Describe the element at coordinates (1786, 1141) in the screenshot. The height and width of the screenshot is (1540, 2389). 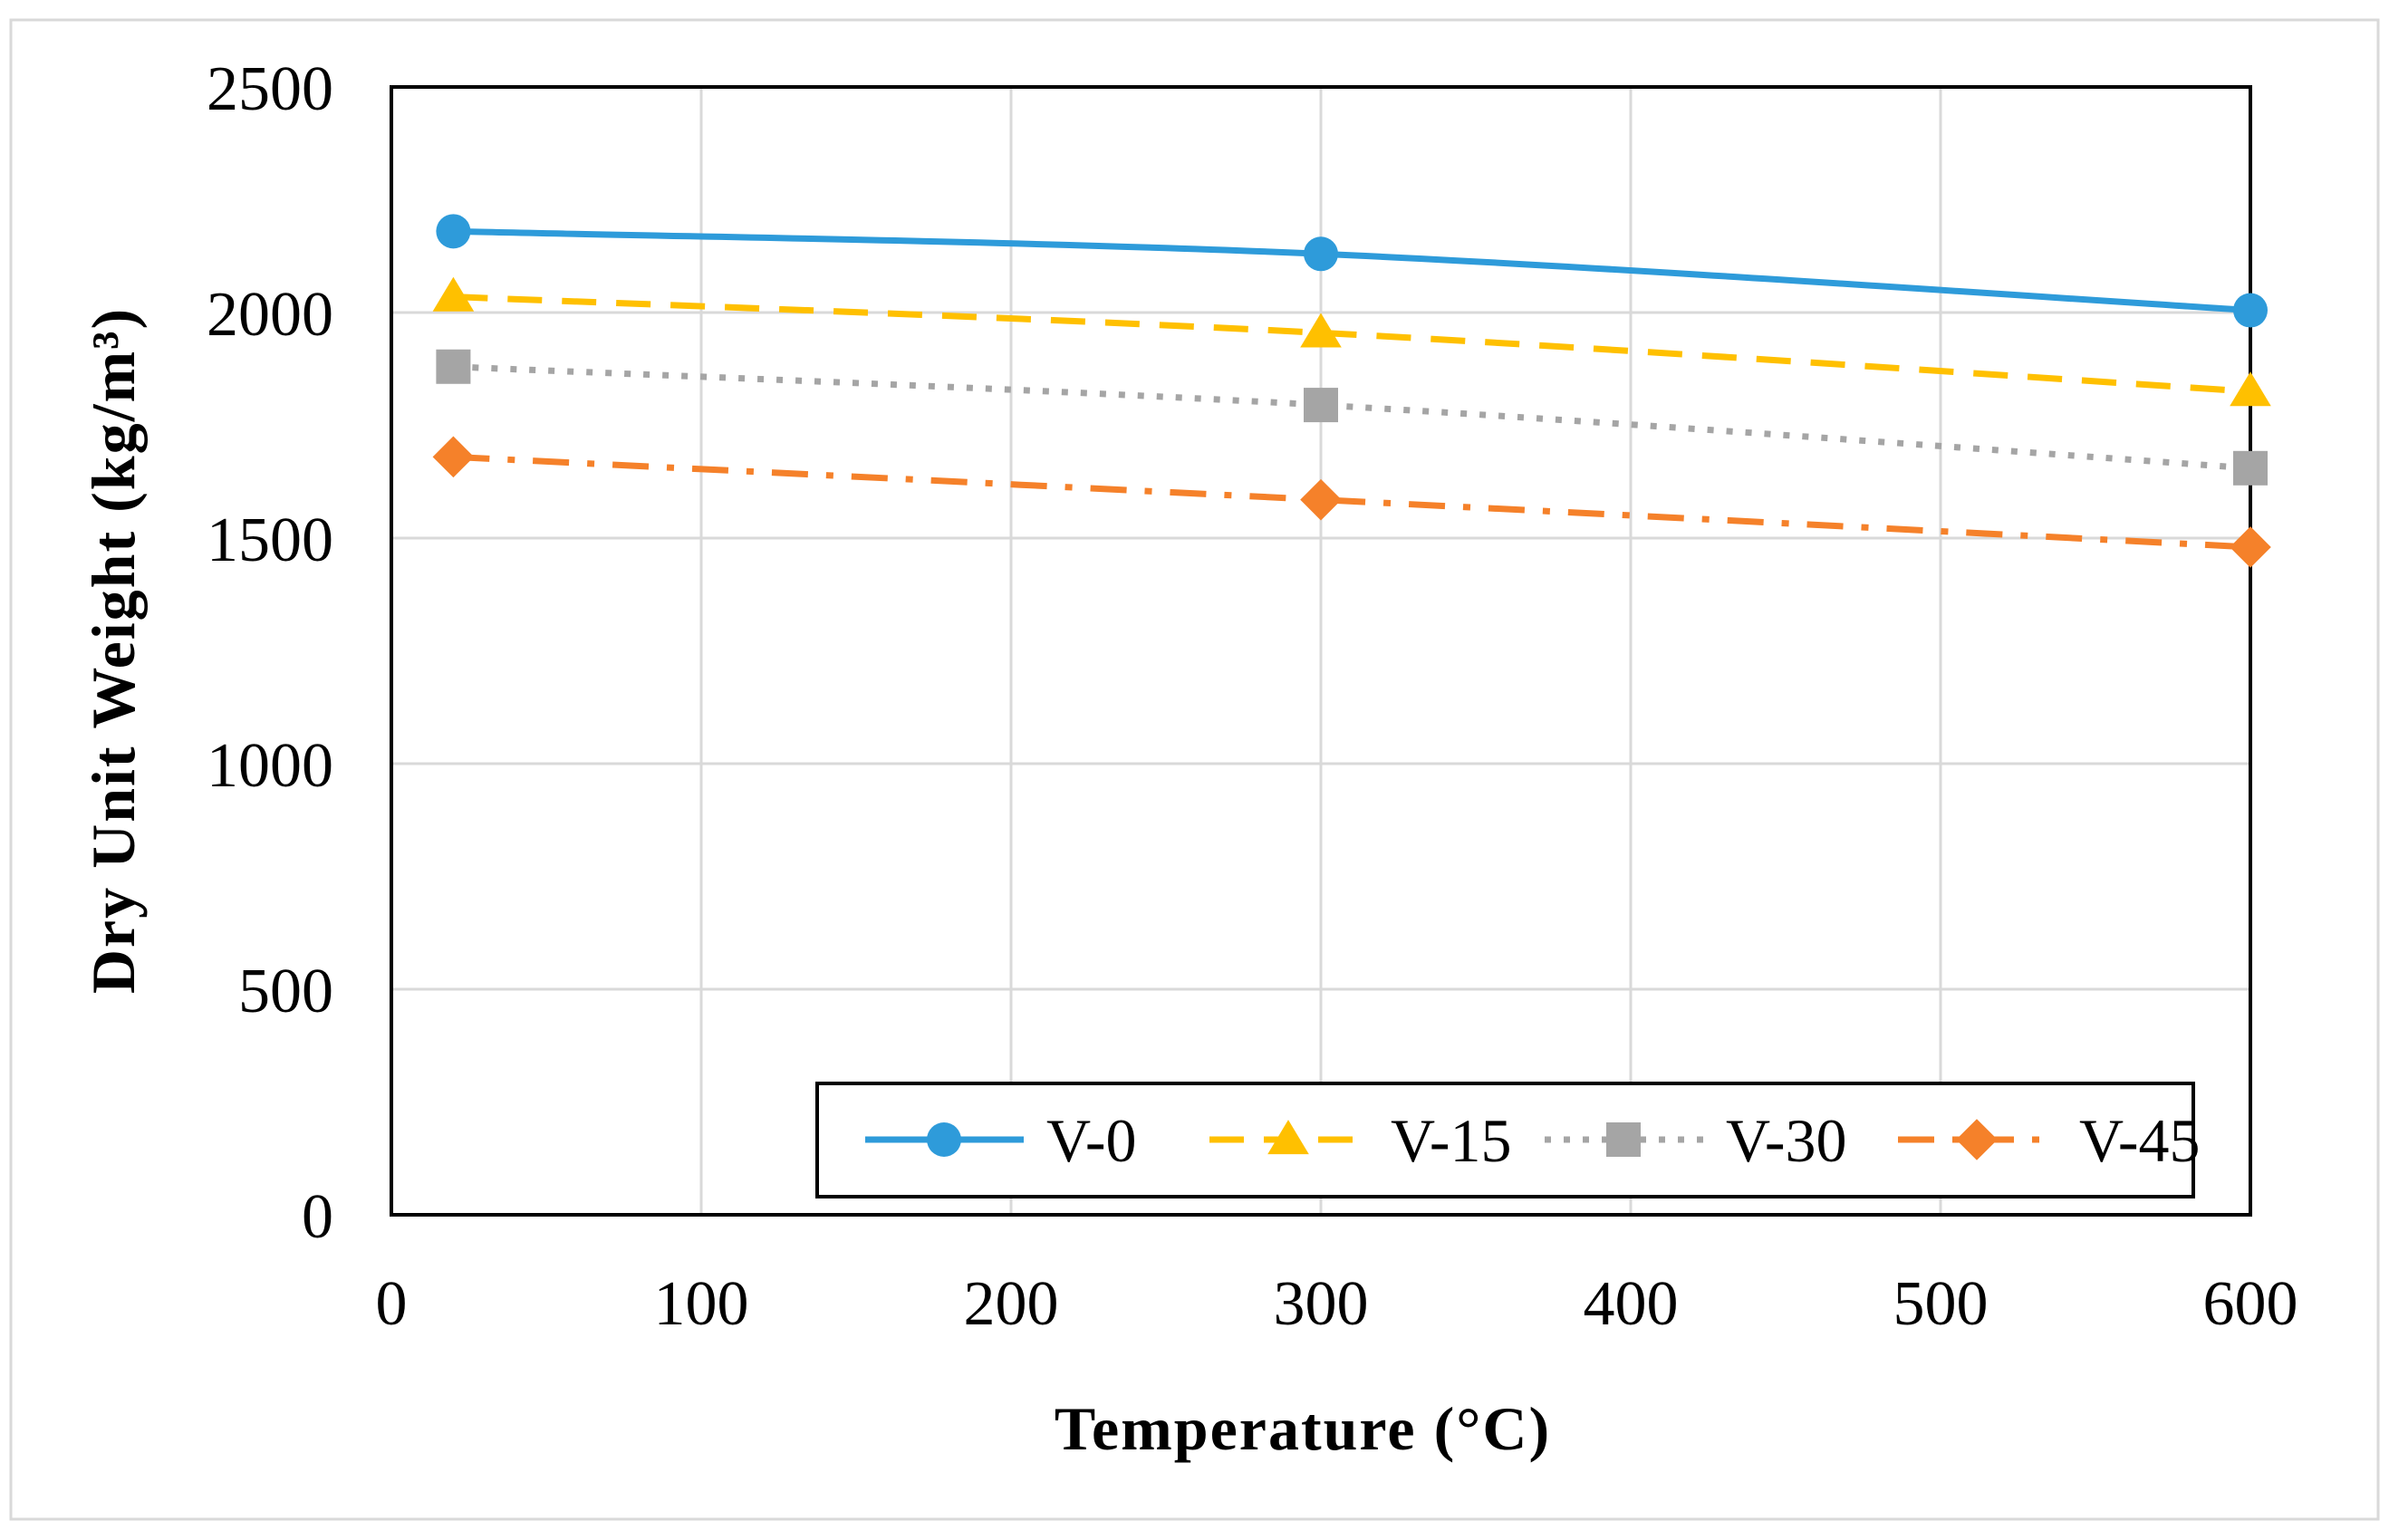
I see `legend-label-v-30: V-30` at that location.